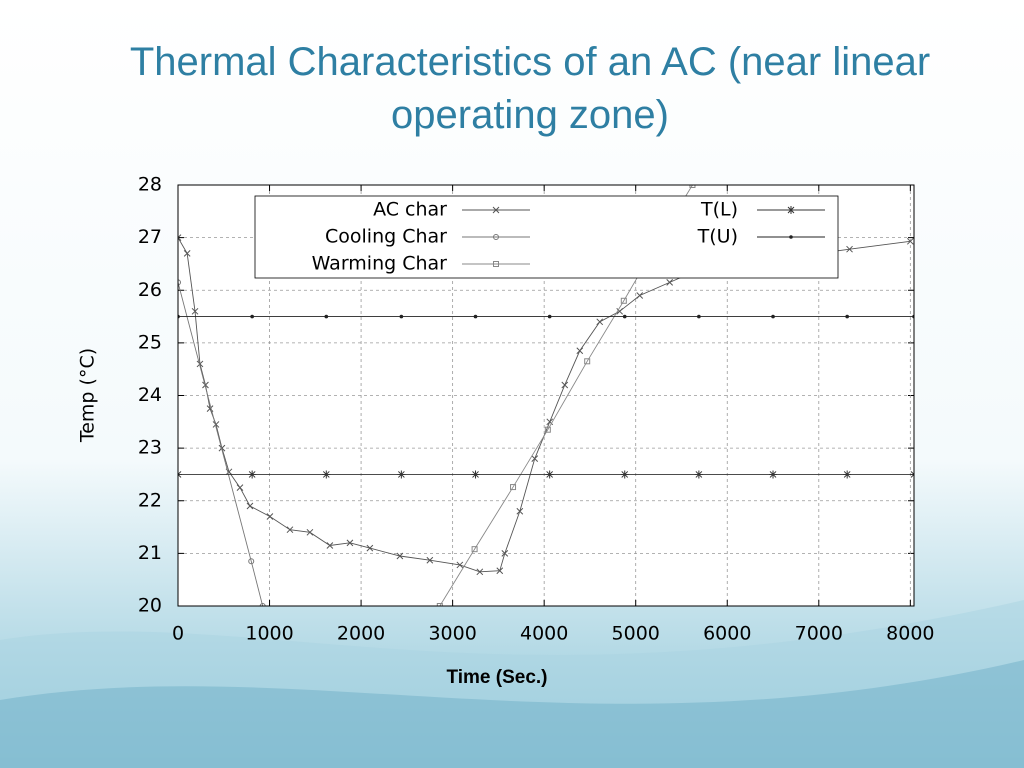  What do you see at coordinates (719, 210) in the screenshot?
I see `legend-label: T(L)` at bounding box center [719, 210].